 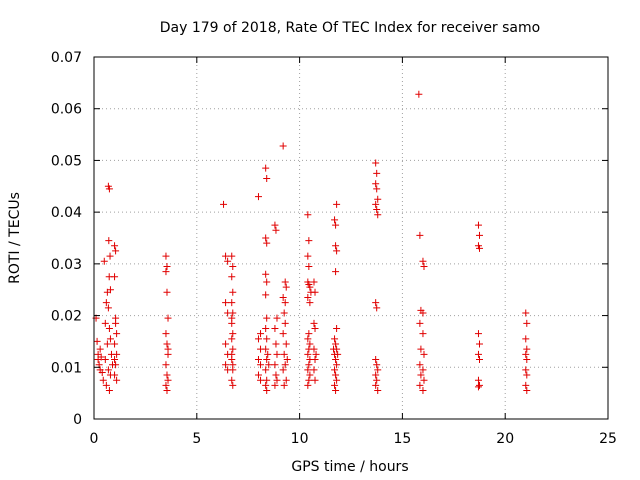 What do you see at coordinates (66, 317) in the screenshot?
I see `y-tick-label: 0.02` at bounding box center [66, 317].